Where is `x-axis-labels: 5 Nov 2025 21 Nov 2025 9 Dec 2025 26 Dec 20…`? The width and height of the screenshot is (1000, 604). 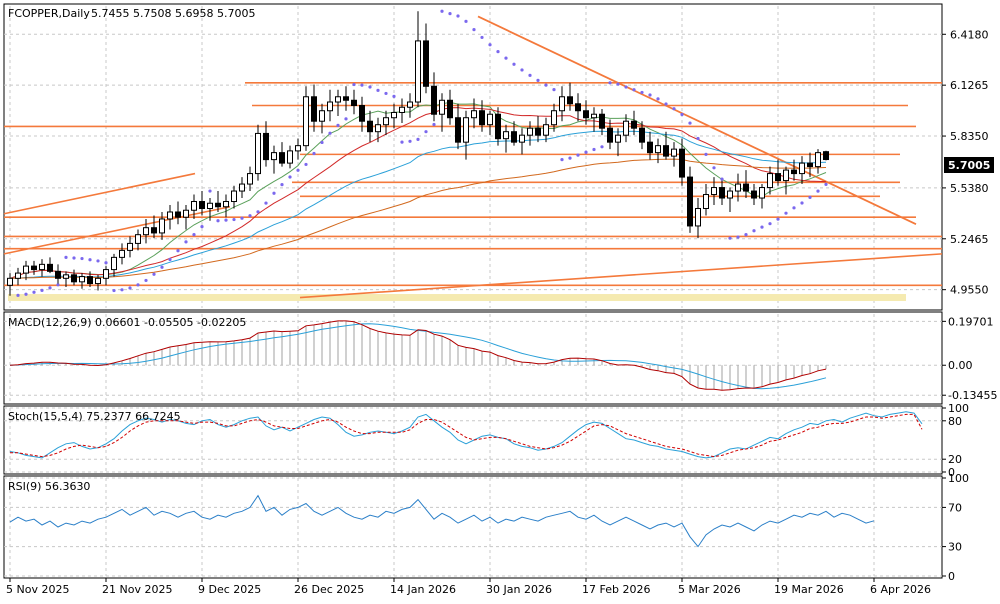 x-axis-labels: 5 Nov 2025 21 Nov 2025 9 Dec 2025 26 Dec 20… is located at coordinates (468, 587).